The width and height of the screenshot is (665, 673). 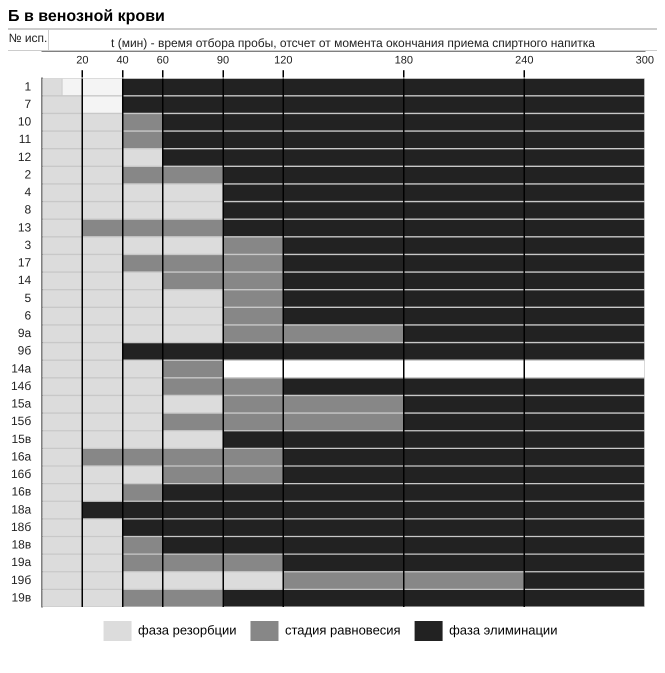 I want to click on y-tick-label: 11, so click(x=25, y=139).